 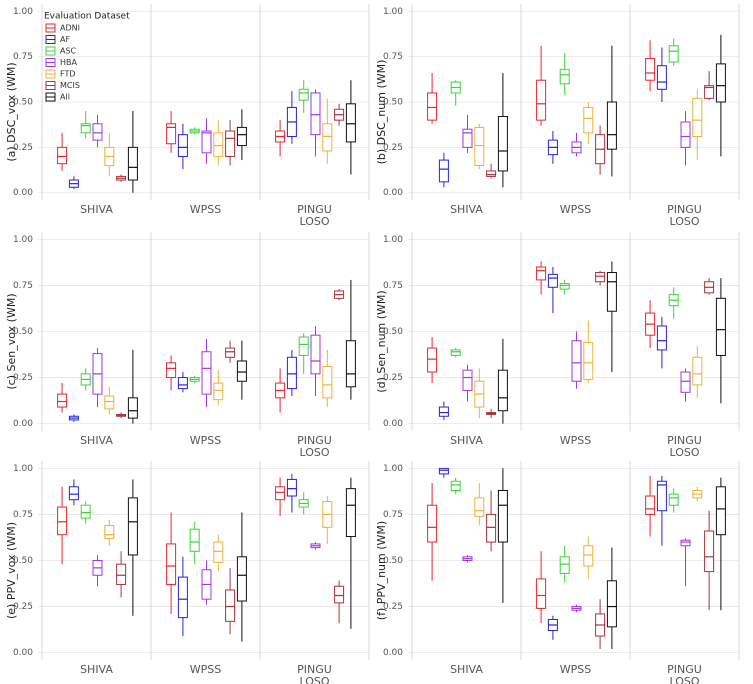 I want to click on panel-label: (b), so click(x=381, y=157).